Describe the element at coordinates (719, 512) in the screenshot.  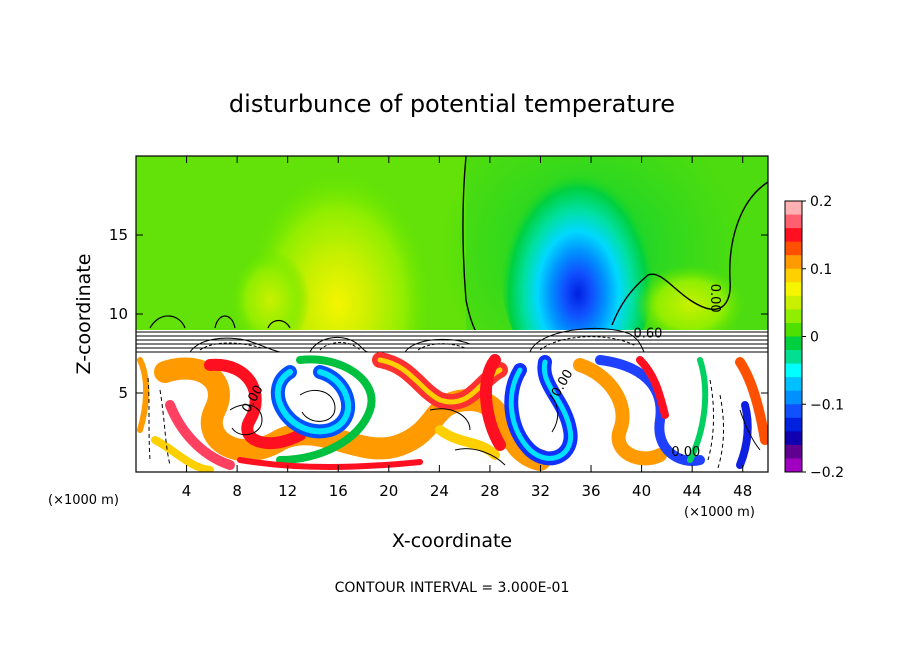
I see `x-unit-label-right: (×1000 m)` at that location.